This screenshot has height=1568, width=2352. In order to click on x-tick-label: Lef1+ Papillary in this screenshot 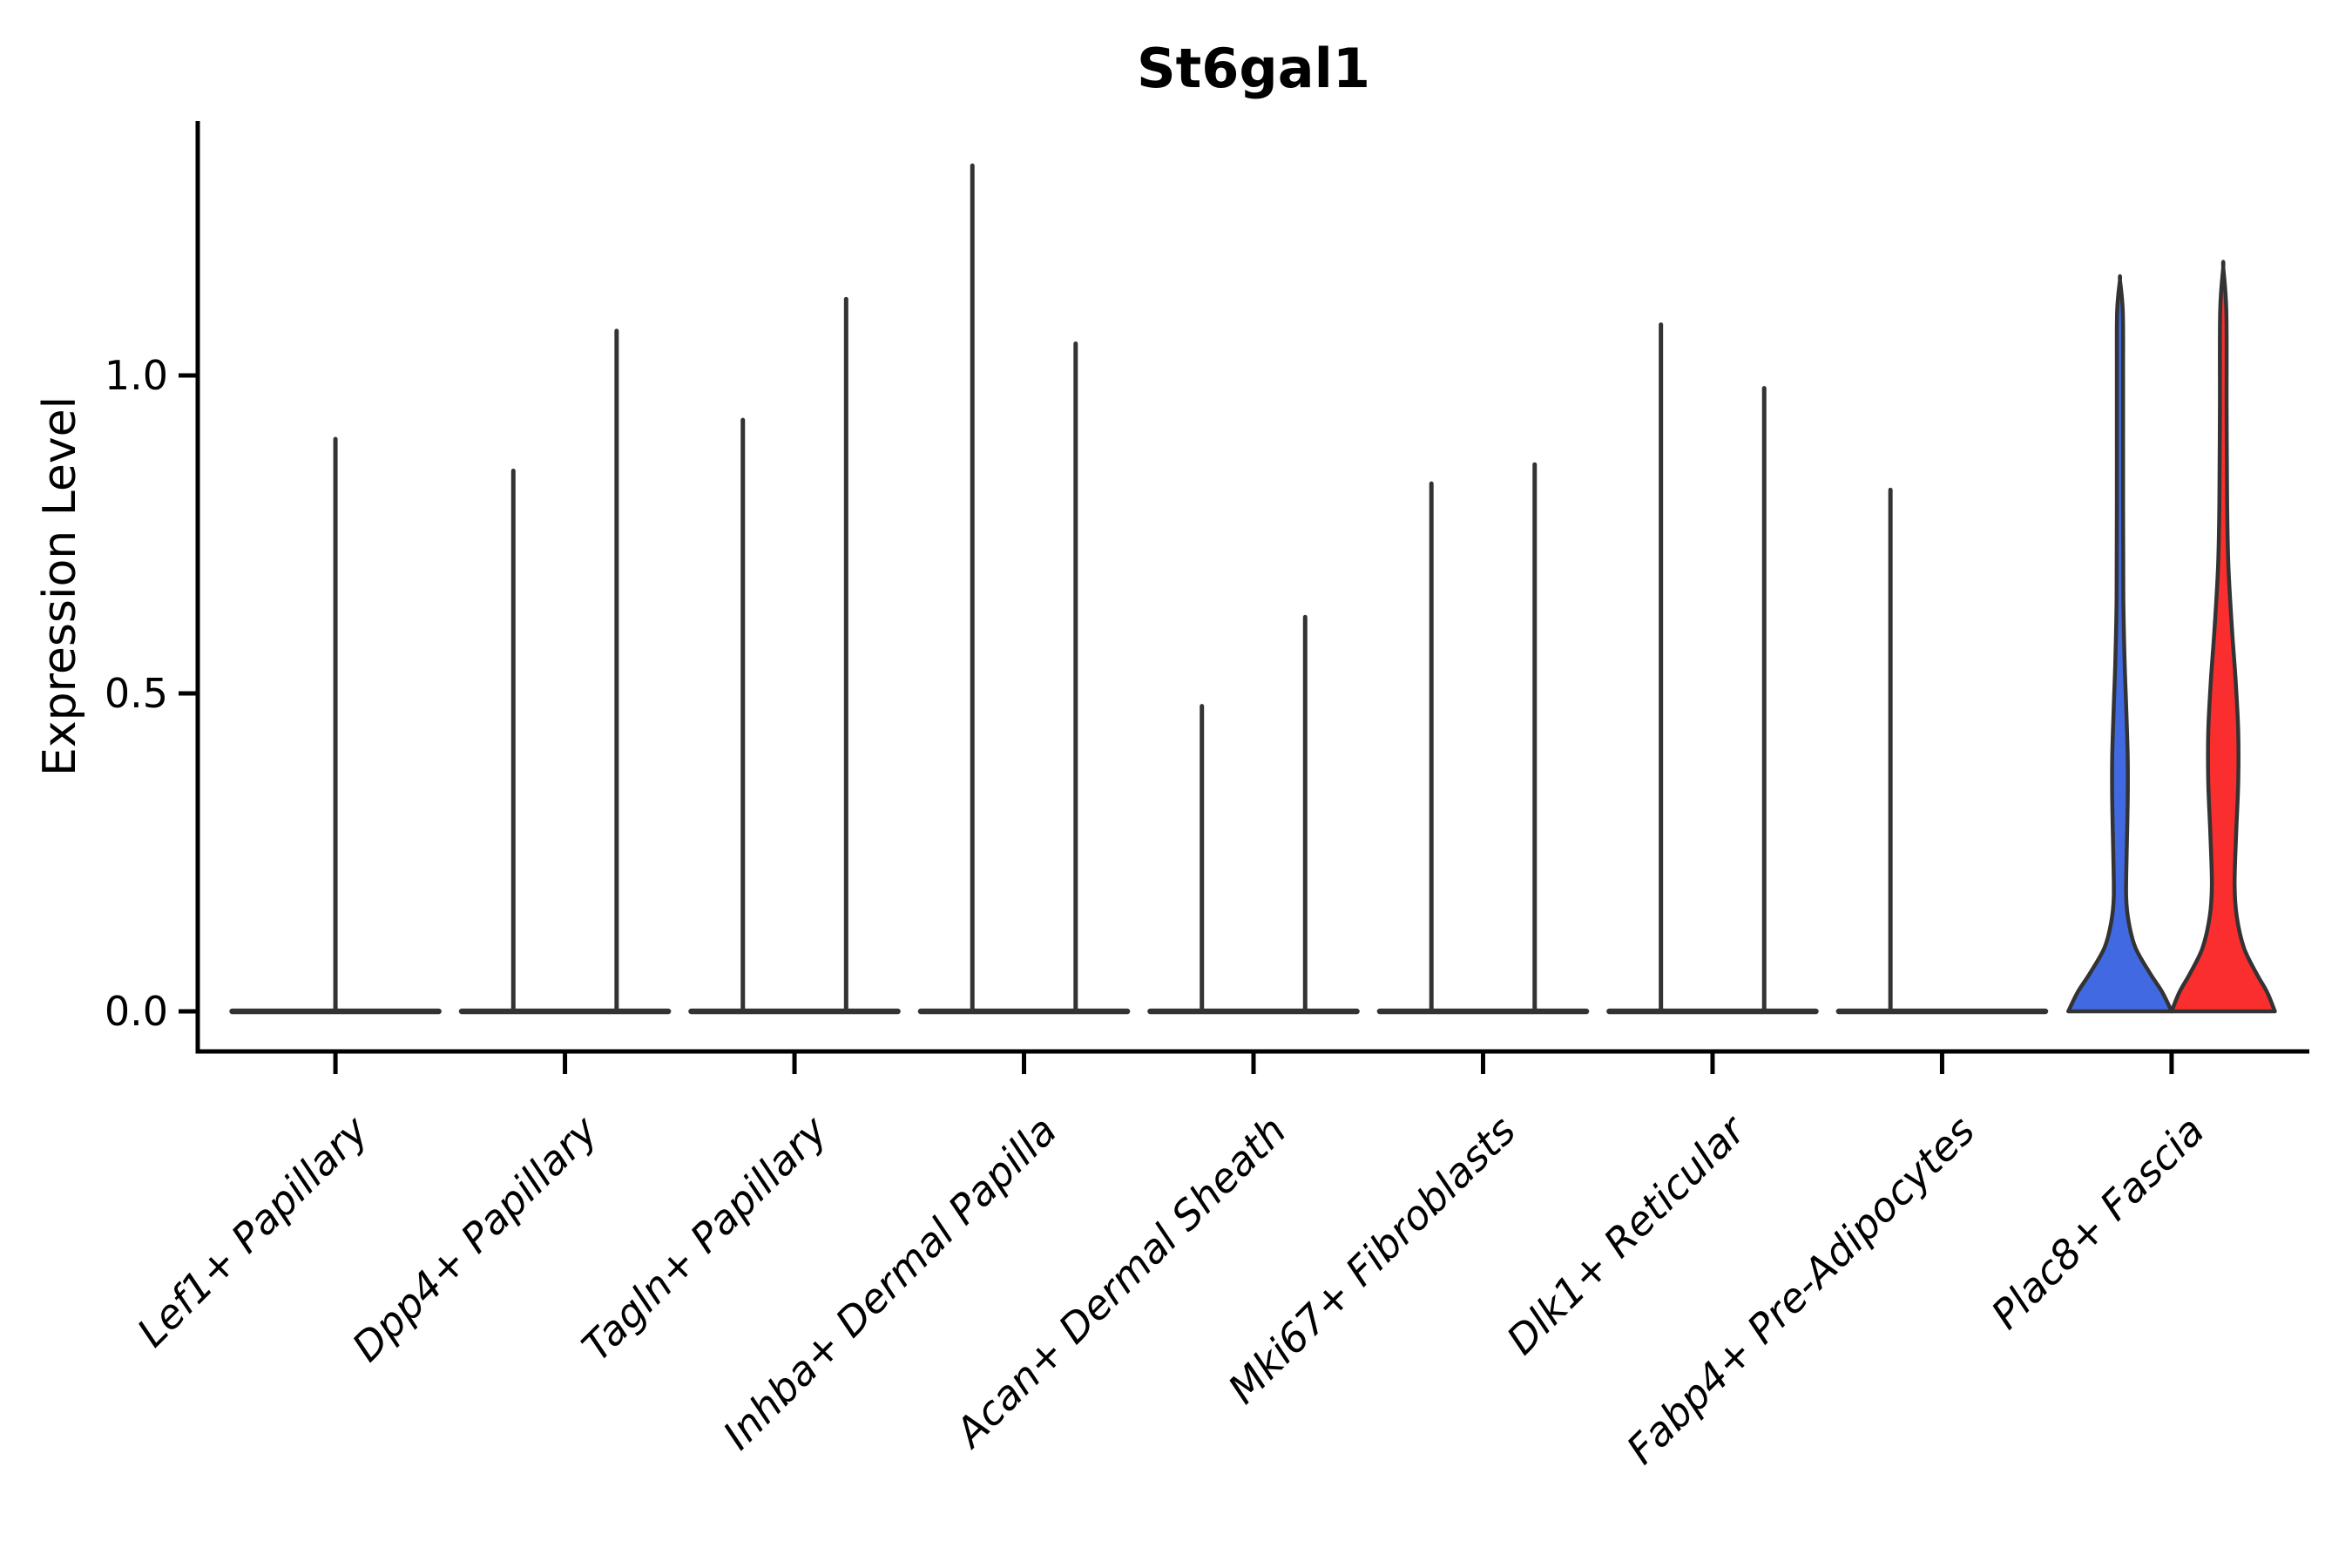, I will do `click(252, 1231)`.